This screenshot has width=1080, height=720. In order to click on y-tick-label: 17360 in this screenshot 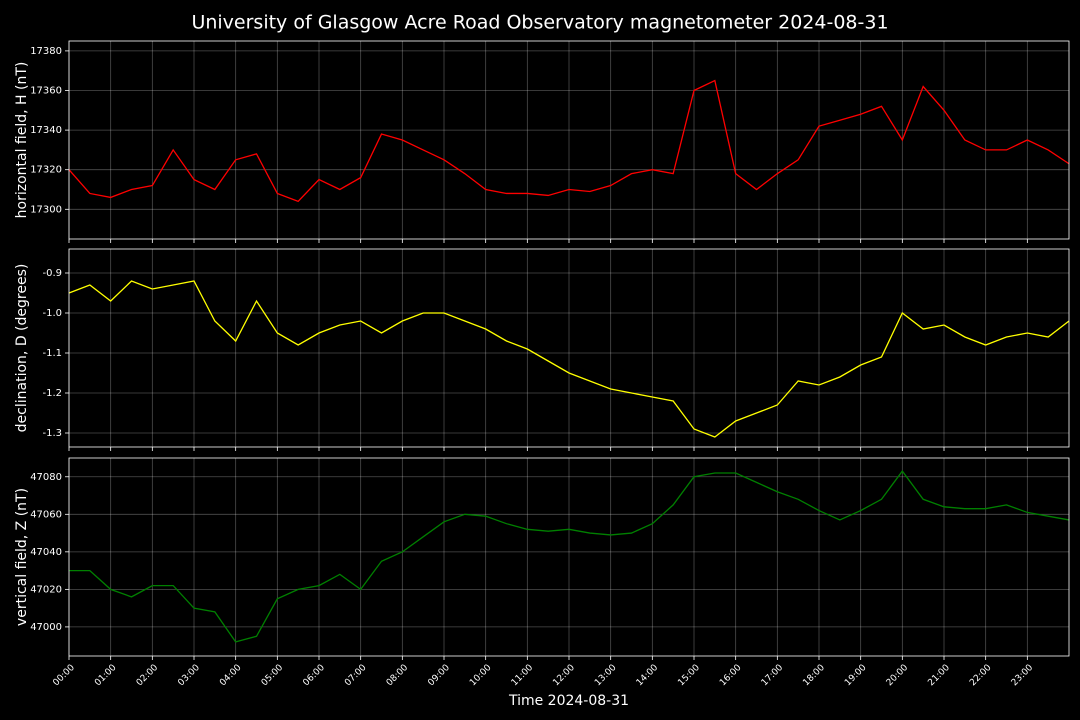, I will do `click(46, 91)`.